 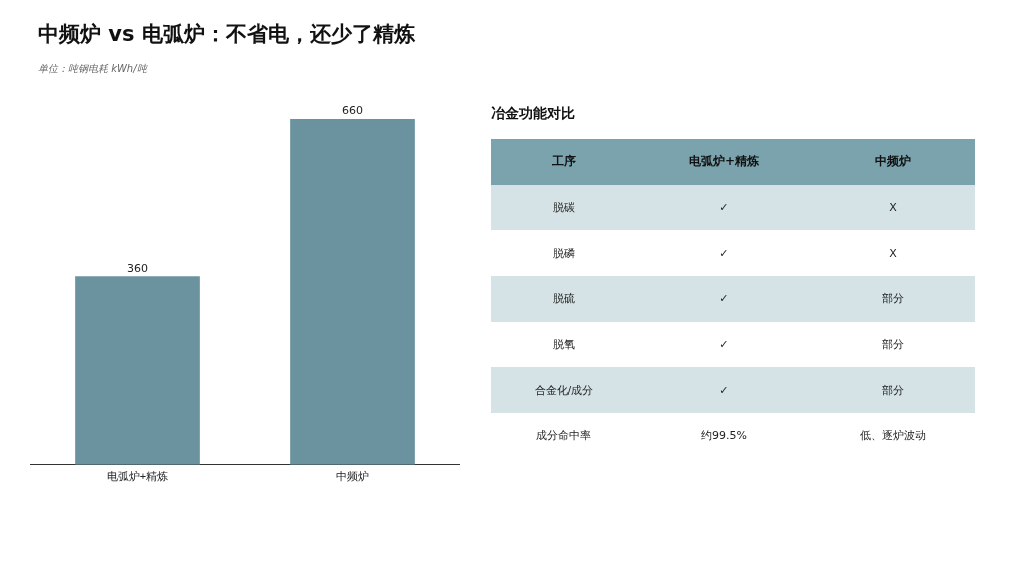 What do you see at coordinates (564, 162) in the screenshot?
I see `text: 工序` at bounding box center [564, 162].